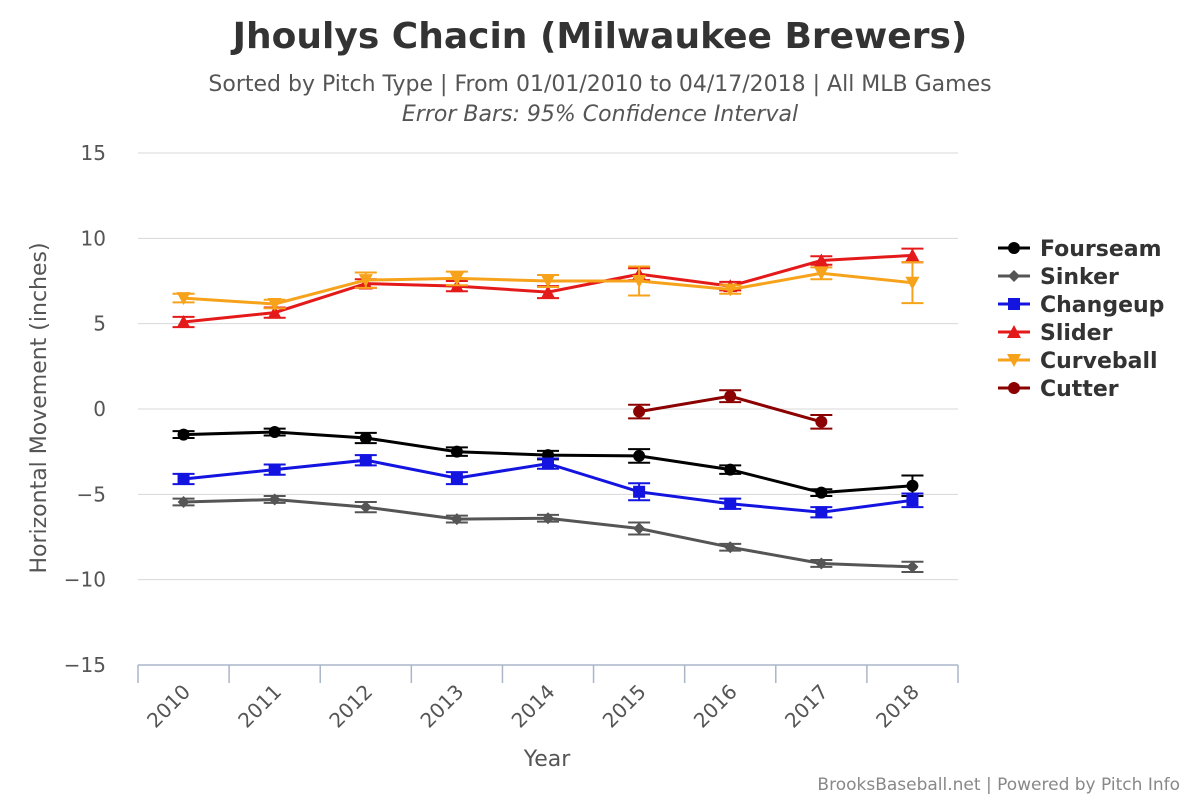 The height and width of the screenshot is (800, 1200). What do you see at coordinates (1076, 333) in the screenshot?
I see `legend-label: Slider` at bounding box center [1076, 333].